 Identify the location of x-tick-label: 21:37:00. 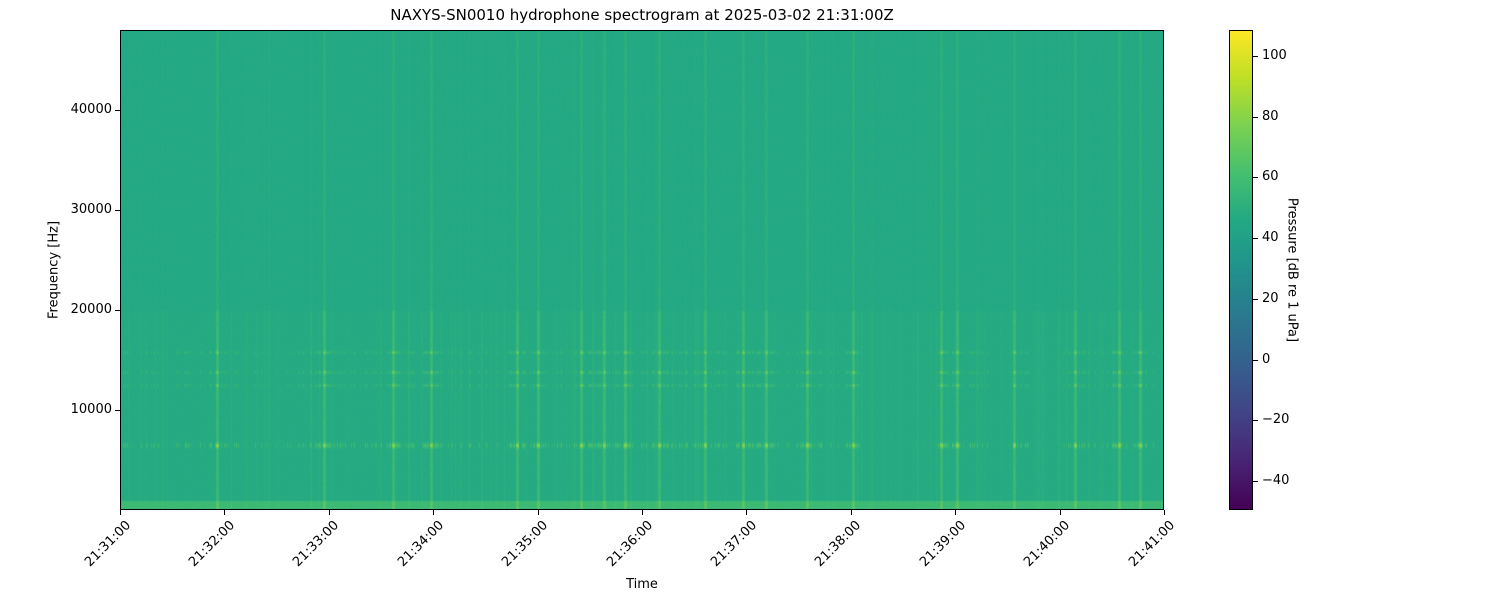
(734, 544).